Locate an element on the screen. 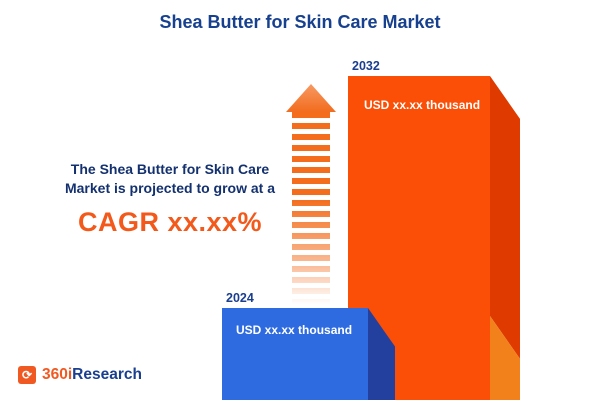 Image resolution: width=600 pixels, height=400 pixels. annotation-line-2: Market is projected to grow at a is located at coordinates (170, 188).